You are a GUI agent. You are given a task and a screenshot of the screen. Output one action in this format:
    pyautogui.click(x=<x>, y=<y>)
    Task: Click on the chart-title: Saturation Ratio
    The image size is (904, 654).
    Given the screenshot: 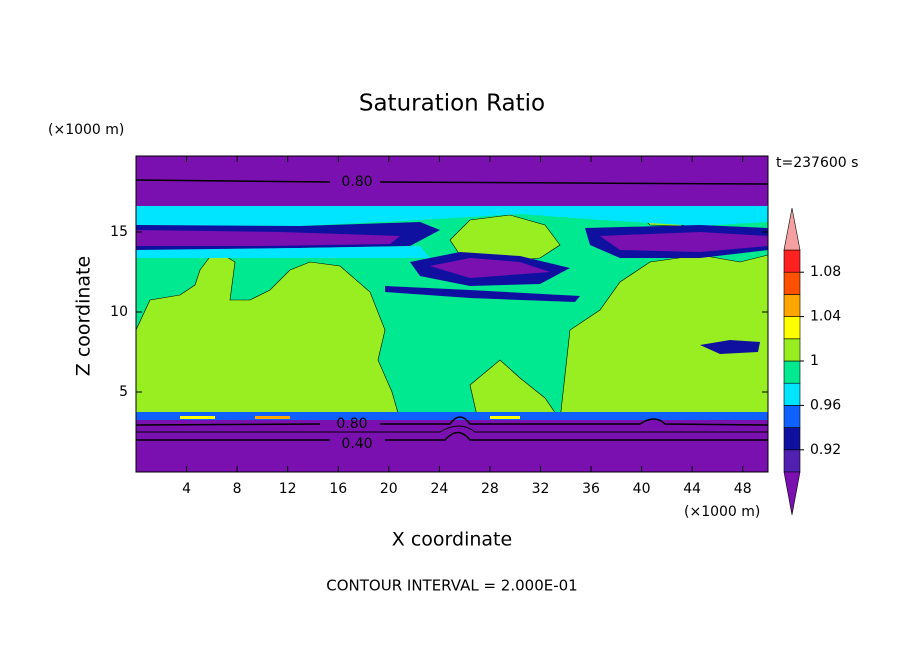 What is the action you would take?
    pyautogui.click(x=452, y=104)
    